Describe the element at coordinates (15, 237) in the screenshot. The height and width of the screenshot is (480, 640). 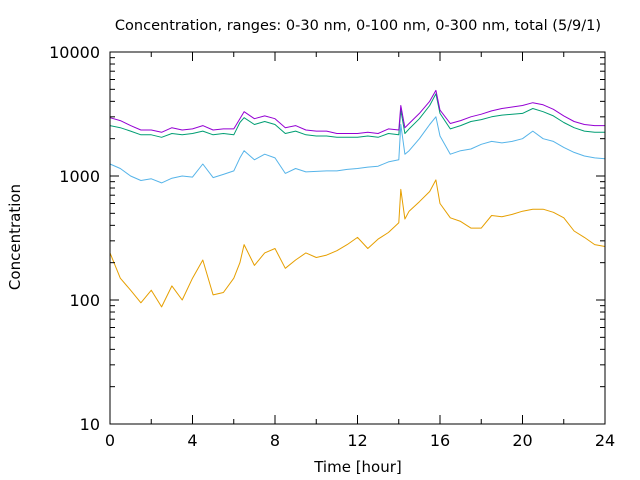
I see `y-axis-label: Concentration` at that location.